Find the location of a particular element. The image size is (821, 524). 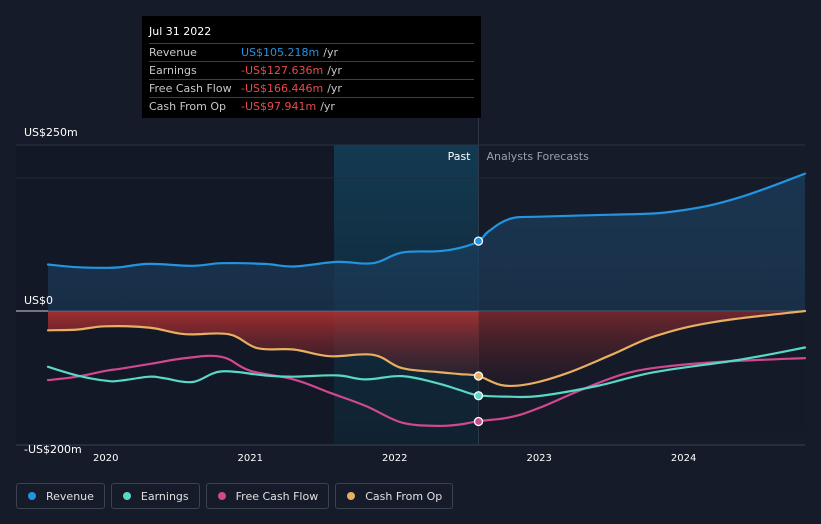

past-label: Past is located at coordinates (460, 156).